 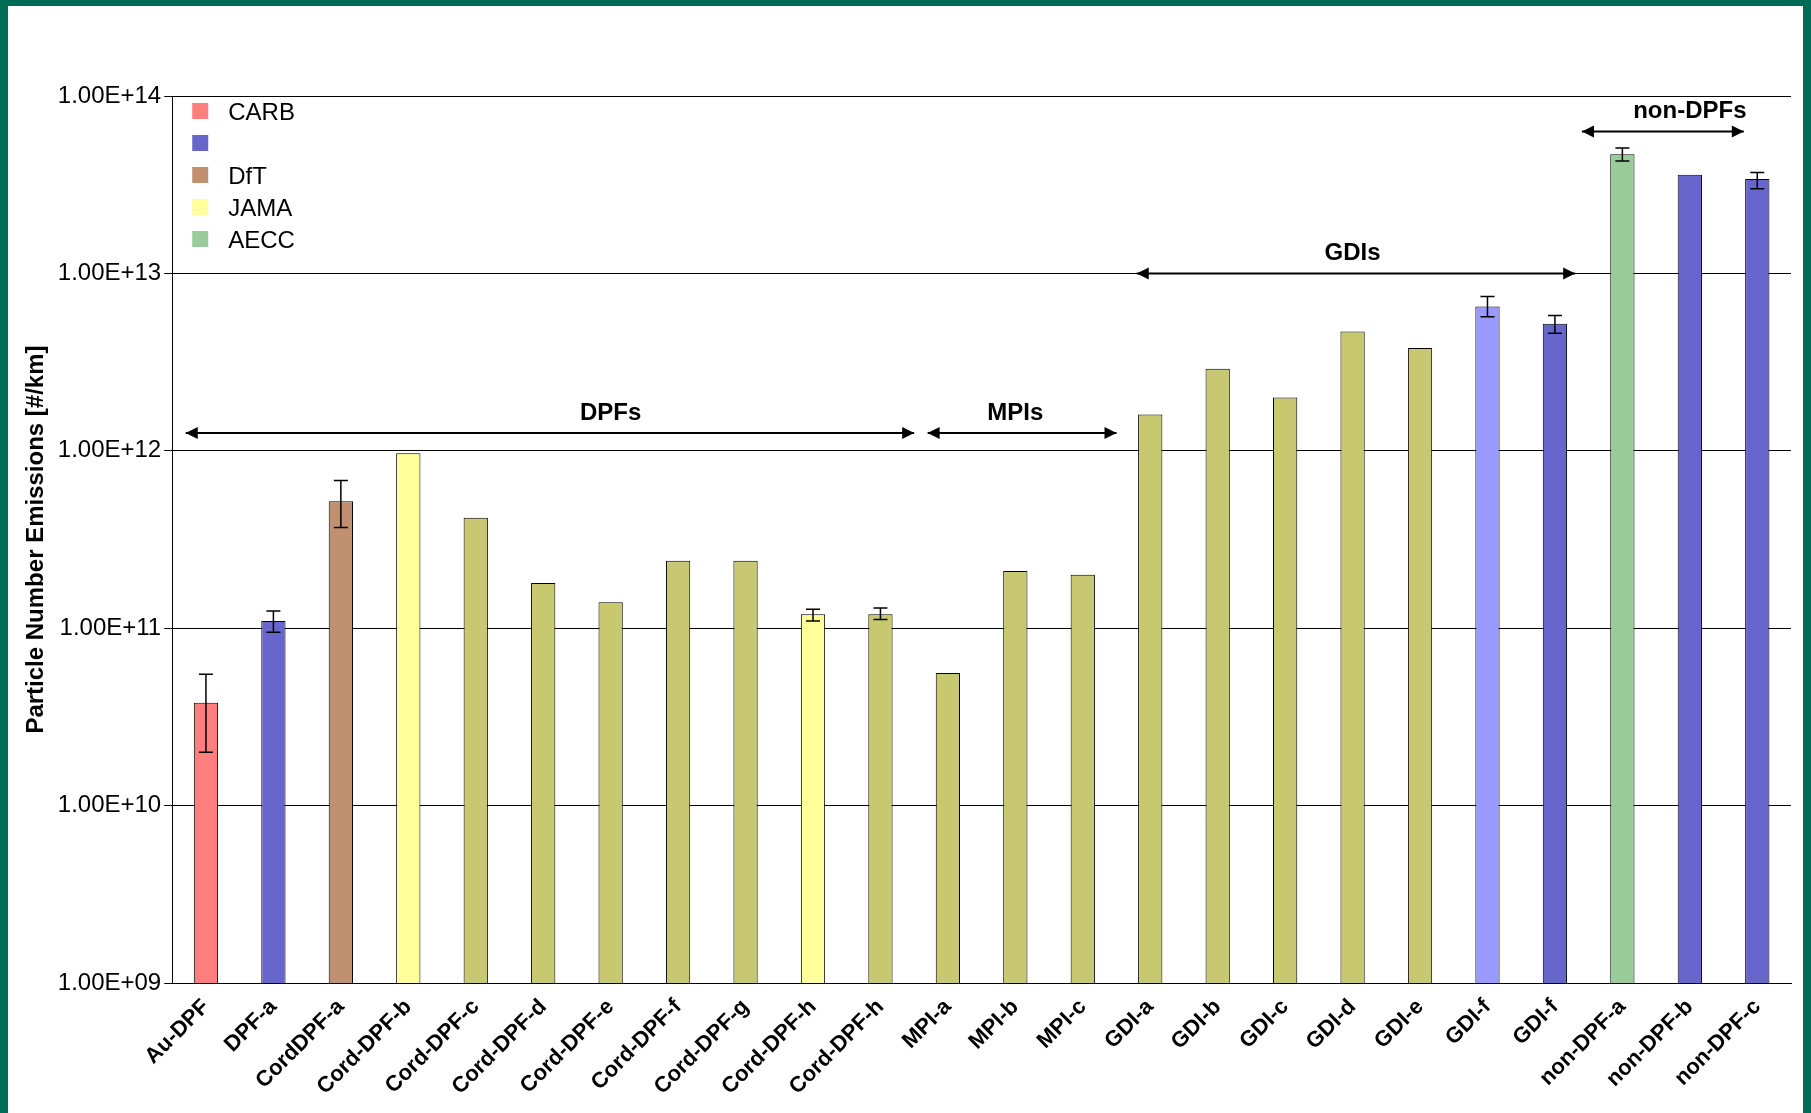 What do you see at coordinates (261, 111) in the screenshot?
I see `legend-label: CARB` at bounding box center [261, 111].